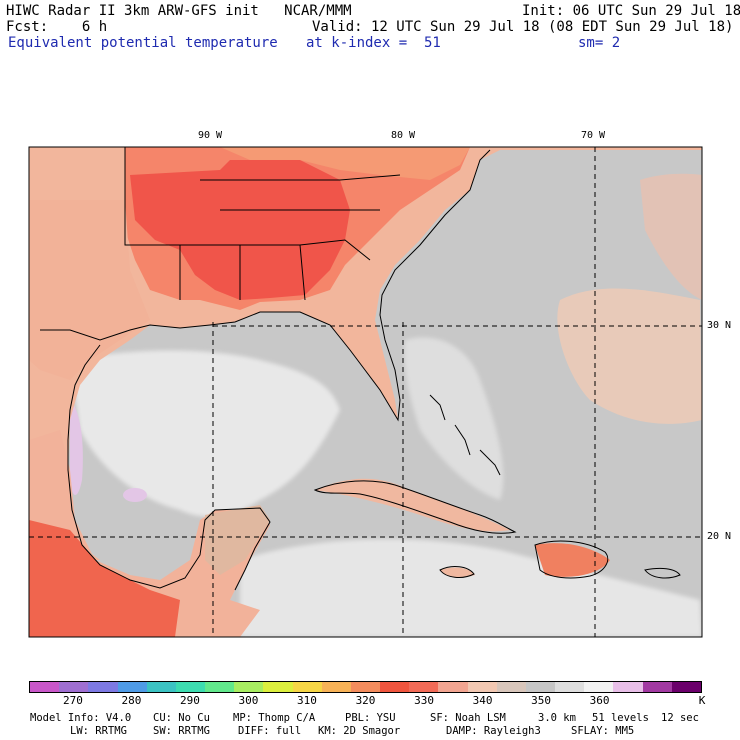 Image resolution: width=740 pixels, height=740 pixels. What do you see at coordinates (424, 700) in the screenshot?
I see `color-scale-label: 330` at bounding box center [424, 700].